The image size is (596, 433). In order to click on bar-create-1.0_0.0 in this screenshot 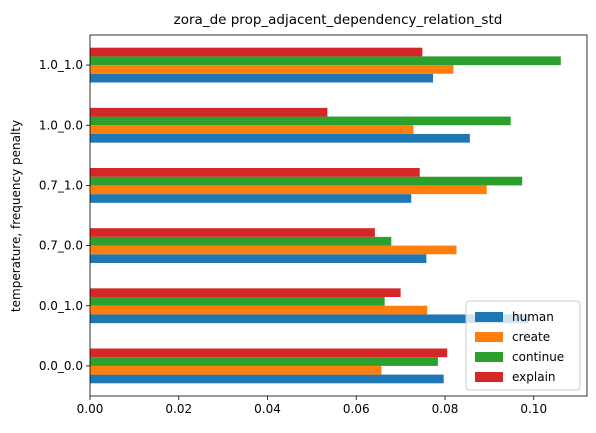, I will do `click(251, 129)`.